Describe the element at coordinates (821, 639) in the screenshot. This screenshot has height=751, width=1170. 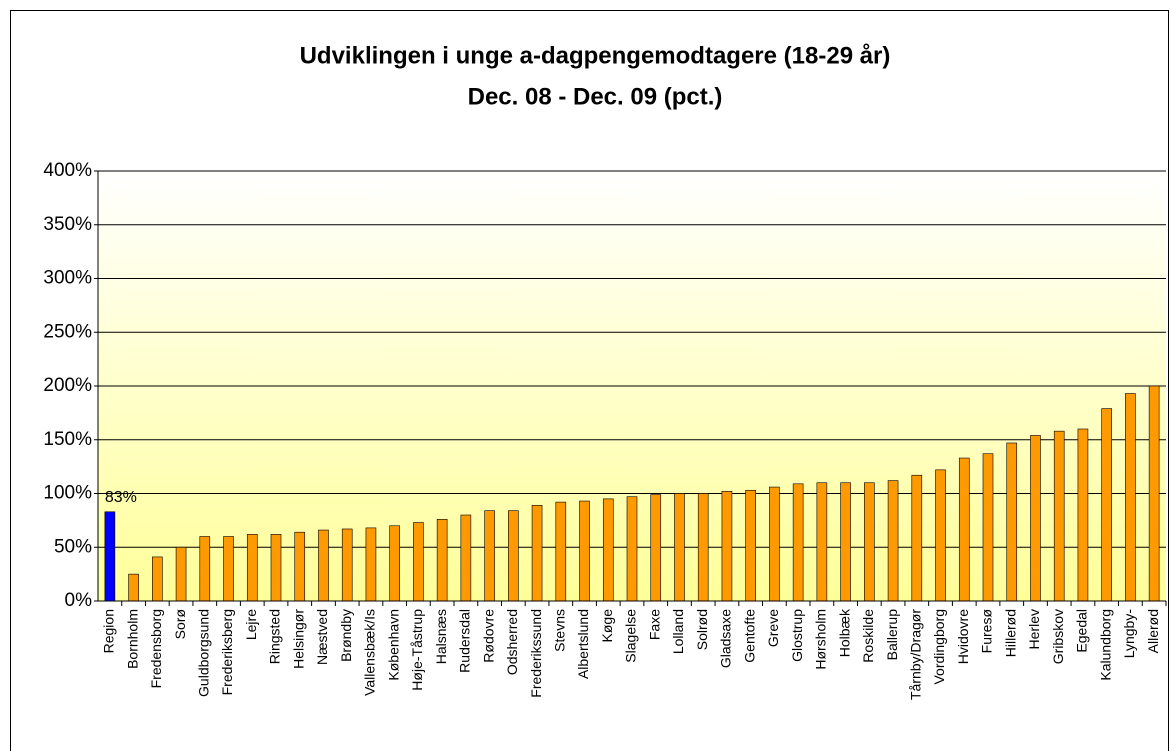
I see `x-tick-label: Hørsholm` at that location.